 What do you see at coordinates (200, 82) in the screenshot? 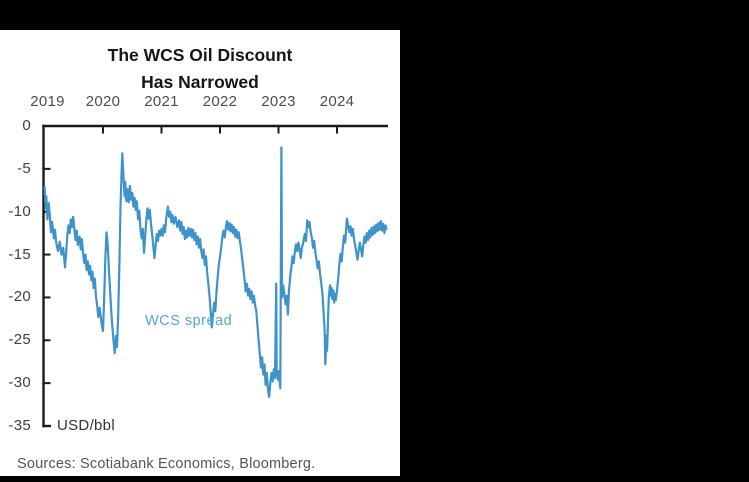
I see `chart-title-line2: Has Narrowed` at bounding box center [200, 82].